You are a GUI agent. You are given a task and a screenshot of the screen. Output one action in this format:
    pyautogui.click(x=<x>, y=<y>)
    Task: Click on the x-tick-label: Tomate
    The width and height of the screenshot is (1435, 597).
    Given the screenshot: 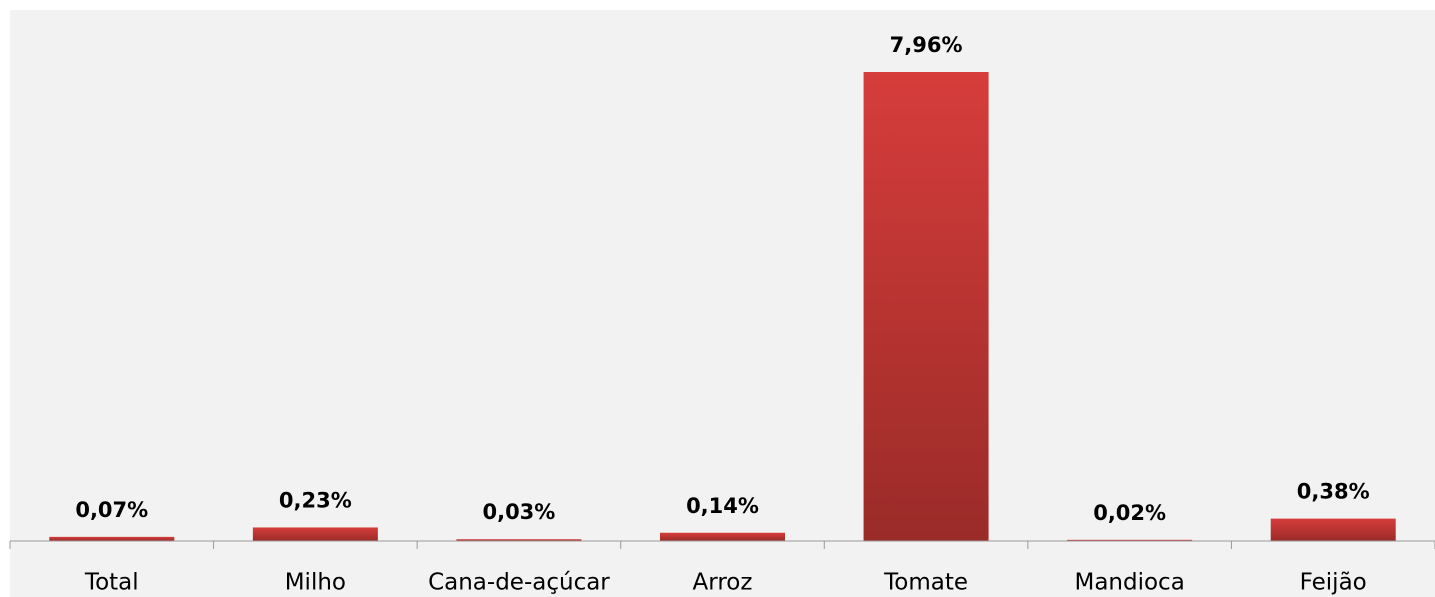 What is the action you would take?
    pyautogui.click(x=925, y=583)
    